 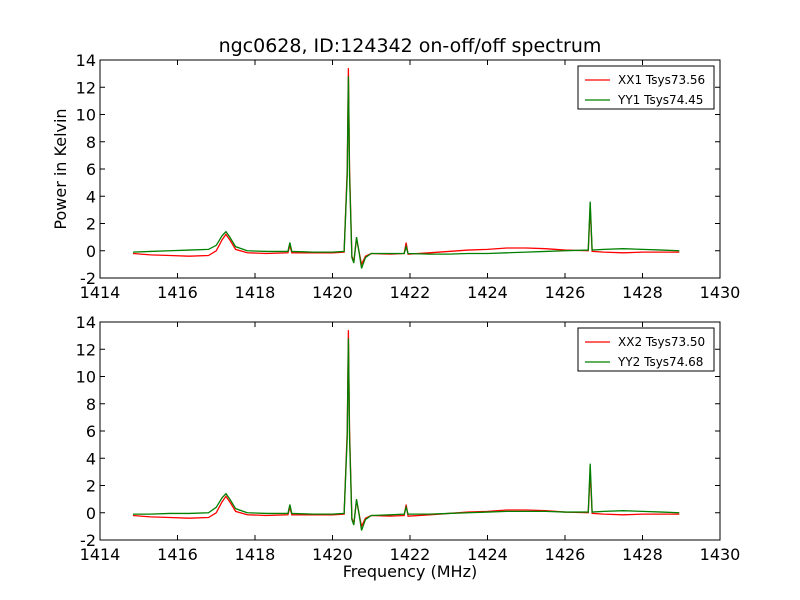 I want to click on x-axis-label: Frequency (MHz), so click(x=410, y=571).